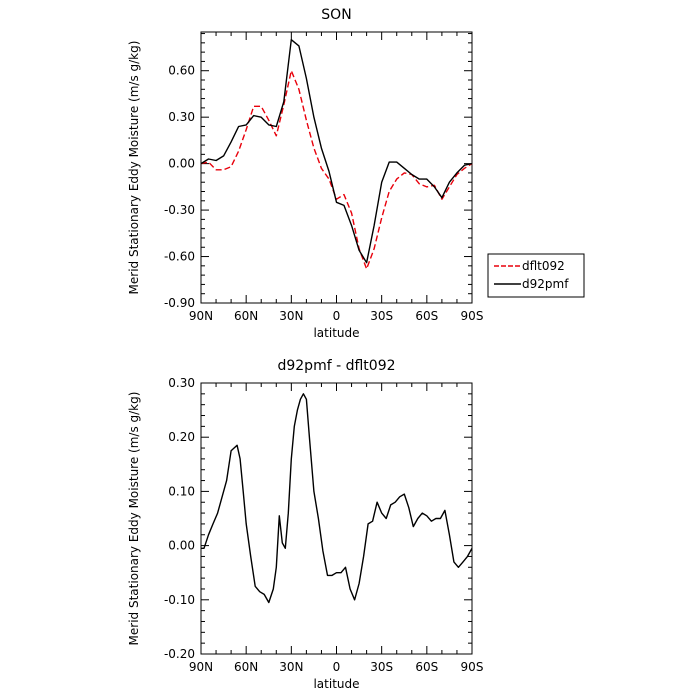 The height and width of the screenshot is (700, 700). What do you see at coordinates (181, 437) in the screenshot?
I see `y-tick-label: 0.20` at bounding box center [181, 437].